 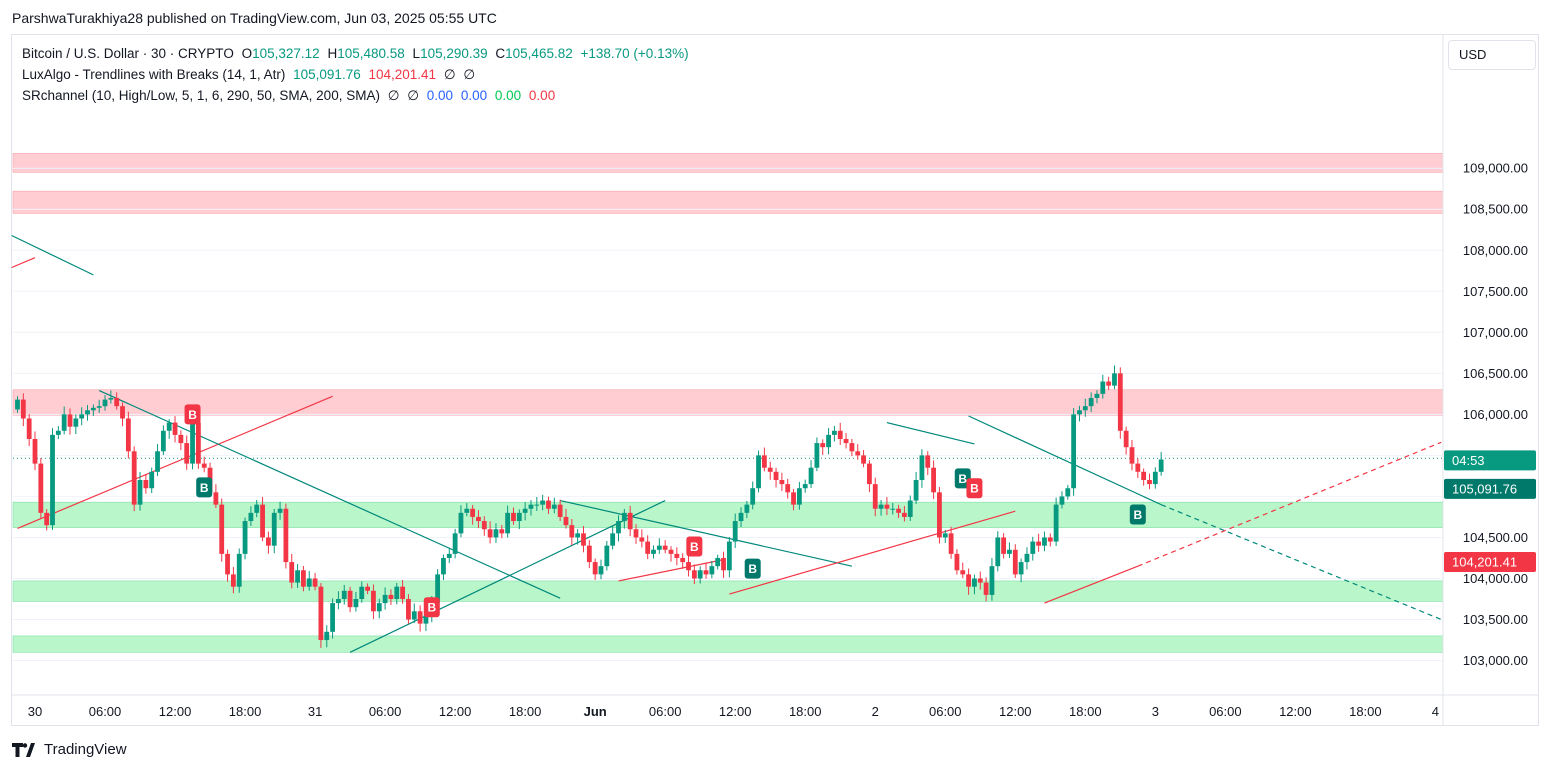 What do you see at coordinates (1495, 414) in the screenshot?
I see `y-tick-label: 106,000.00` at bounding box center [1495, 414].